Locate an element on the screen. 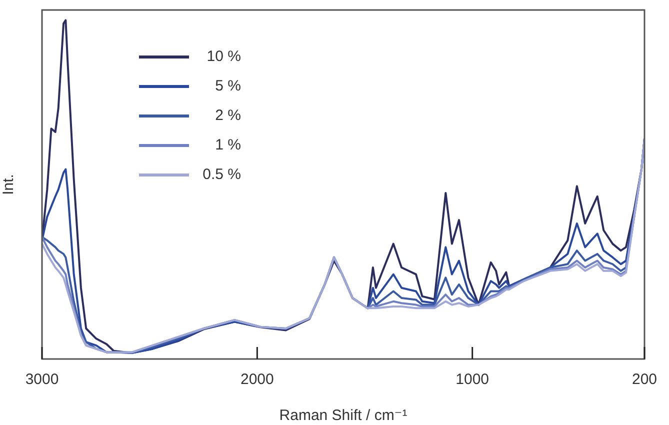 The image size is (669, 425). legend-label: 0.5 % is located at coordinates (221, 175).